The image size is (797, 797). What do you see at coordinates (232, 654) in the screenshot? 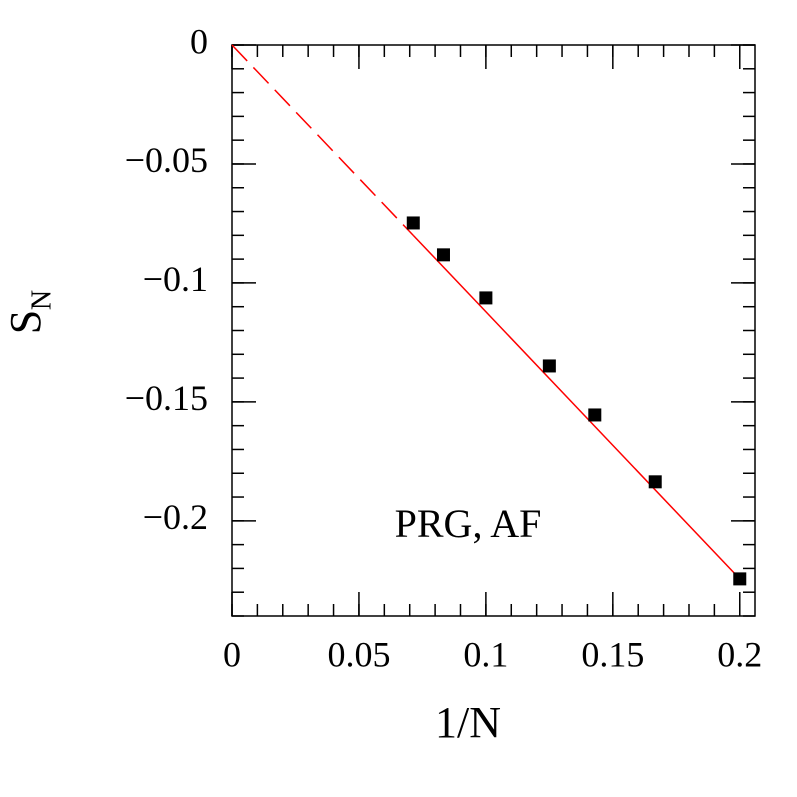
I see `x-tick-label: 0` at bounding box center [232, 654].